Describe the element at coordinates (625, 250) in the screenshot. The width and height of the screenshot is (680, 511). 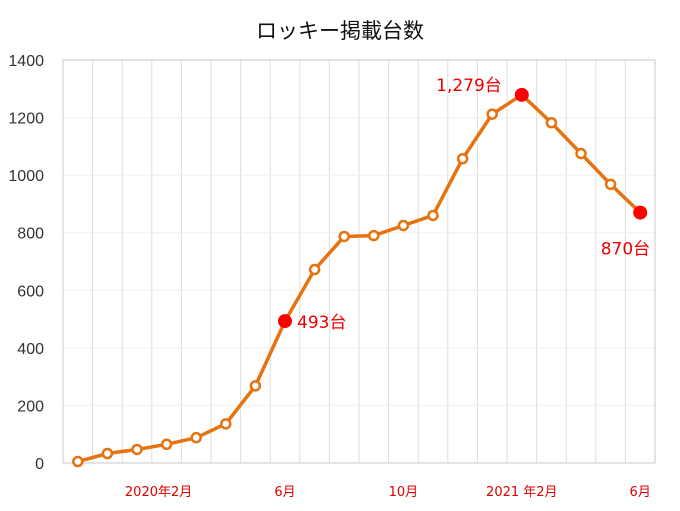
I see `data-label: 870台` at that location.